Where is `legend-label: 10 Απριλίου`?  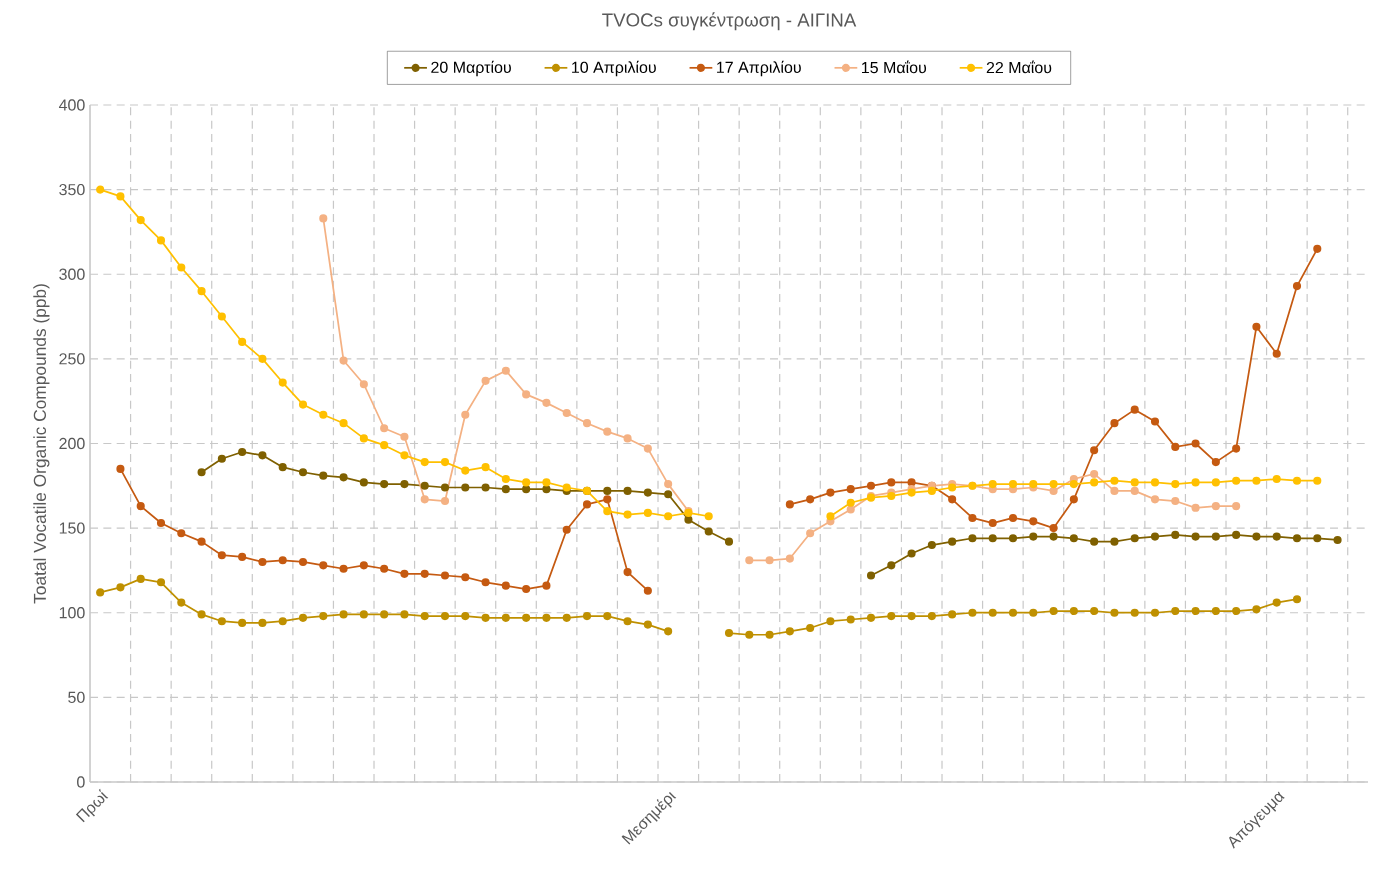 legend-label: 10 Απριλίου is located at coordinates (614, 68).